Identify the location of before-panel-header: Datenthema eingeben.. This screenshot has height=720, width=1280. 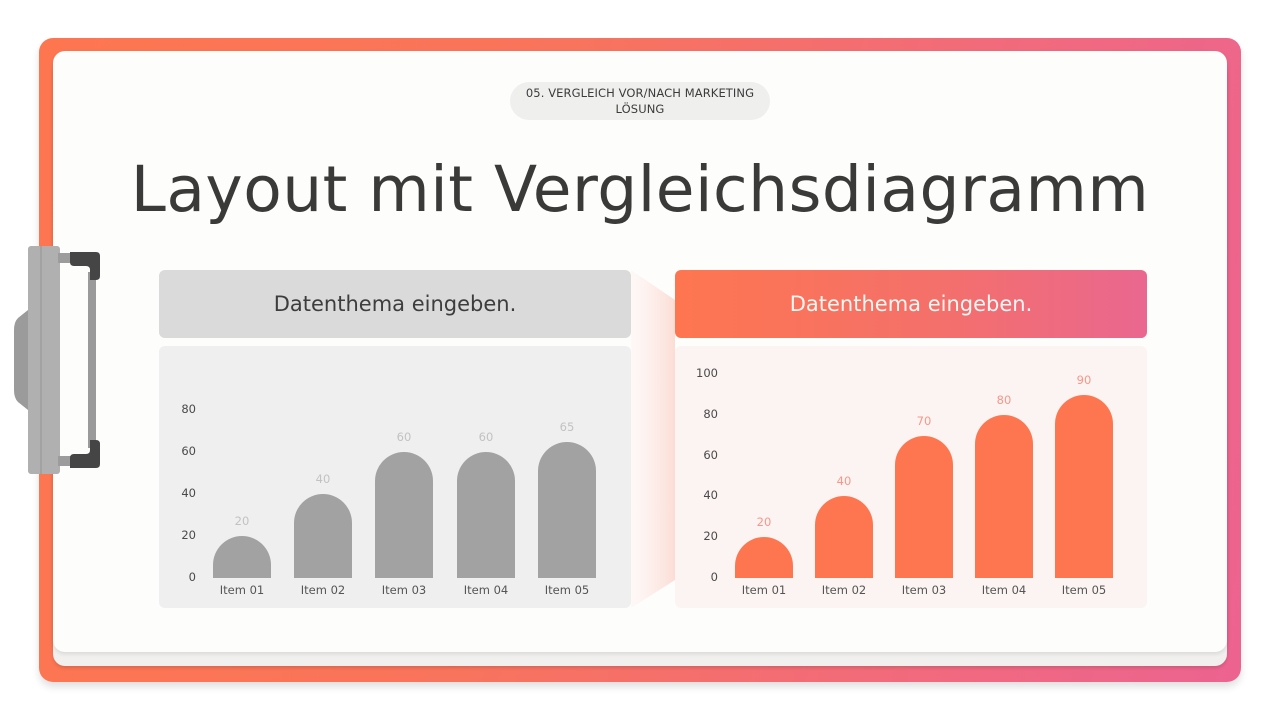
(395, 304).